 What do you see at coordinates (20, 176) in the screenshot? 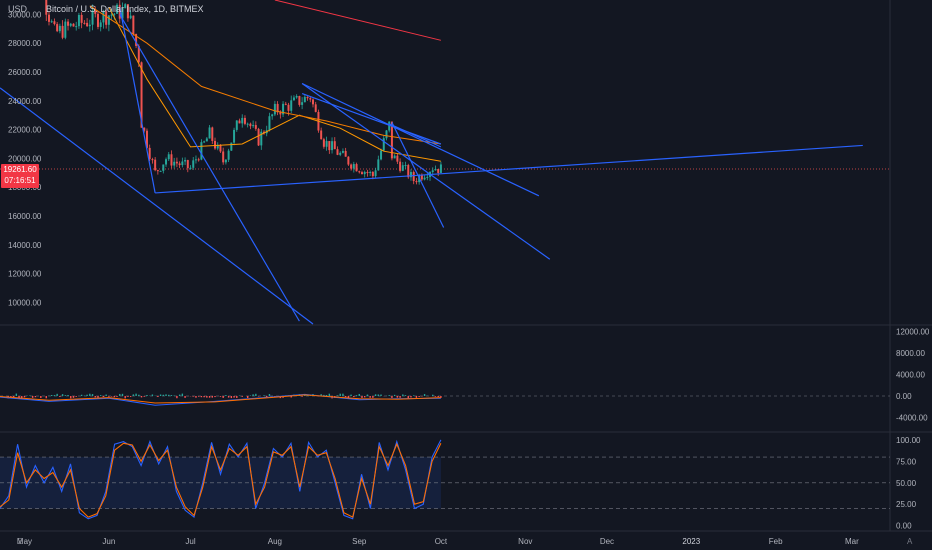
I see `last-price-badge: 19261.60 07:16:51` at bounding box center [20, 176].